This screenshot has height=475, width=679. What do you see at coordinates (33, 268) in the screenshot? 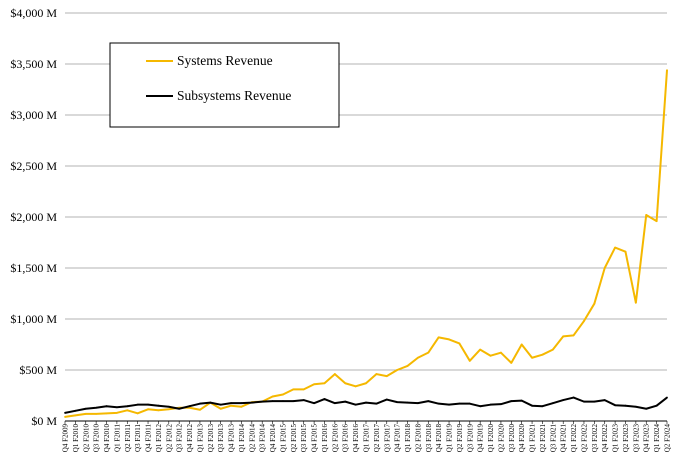
I see `y-tick-label: $1,500 M` at bounding box center [33, 268].